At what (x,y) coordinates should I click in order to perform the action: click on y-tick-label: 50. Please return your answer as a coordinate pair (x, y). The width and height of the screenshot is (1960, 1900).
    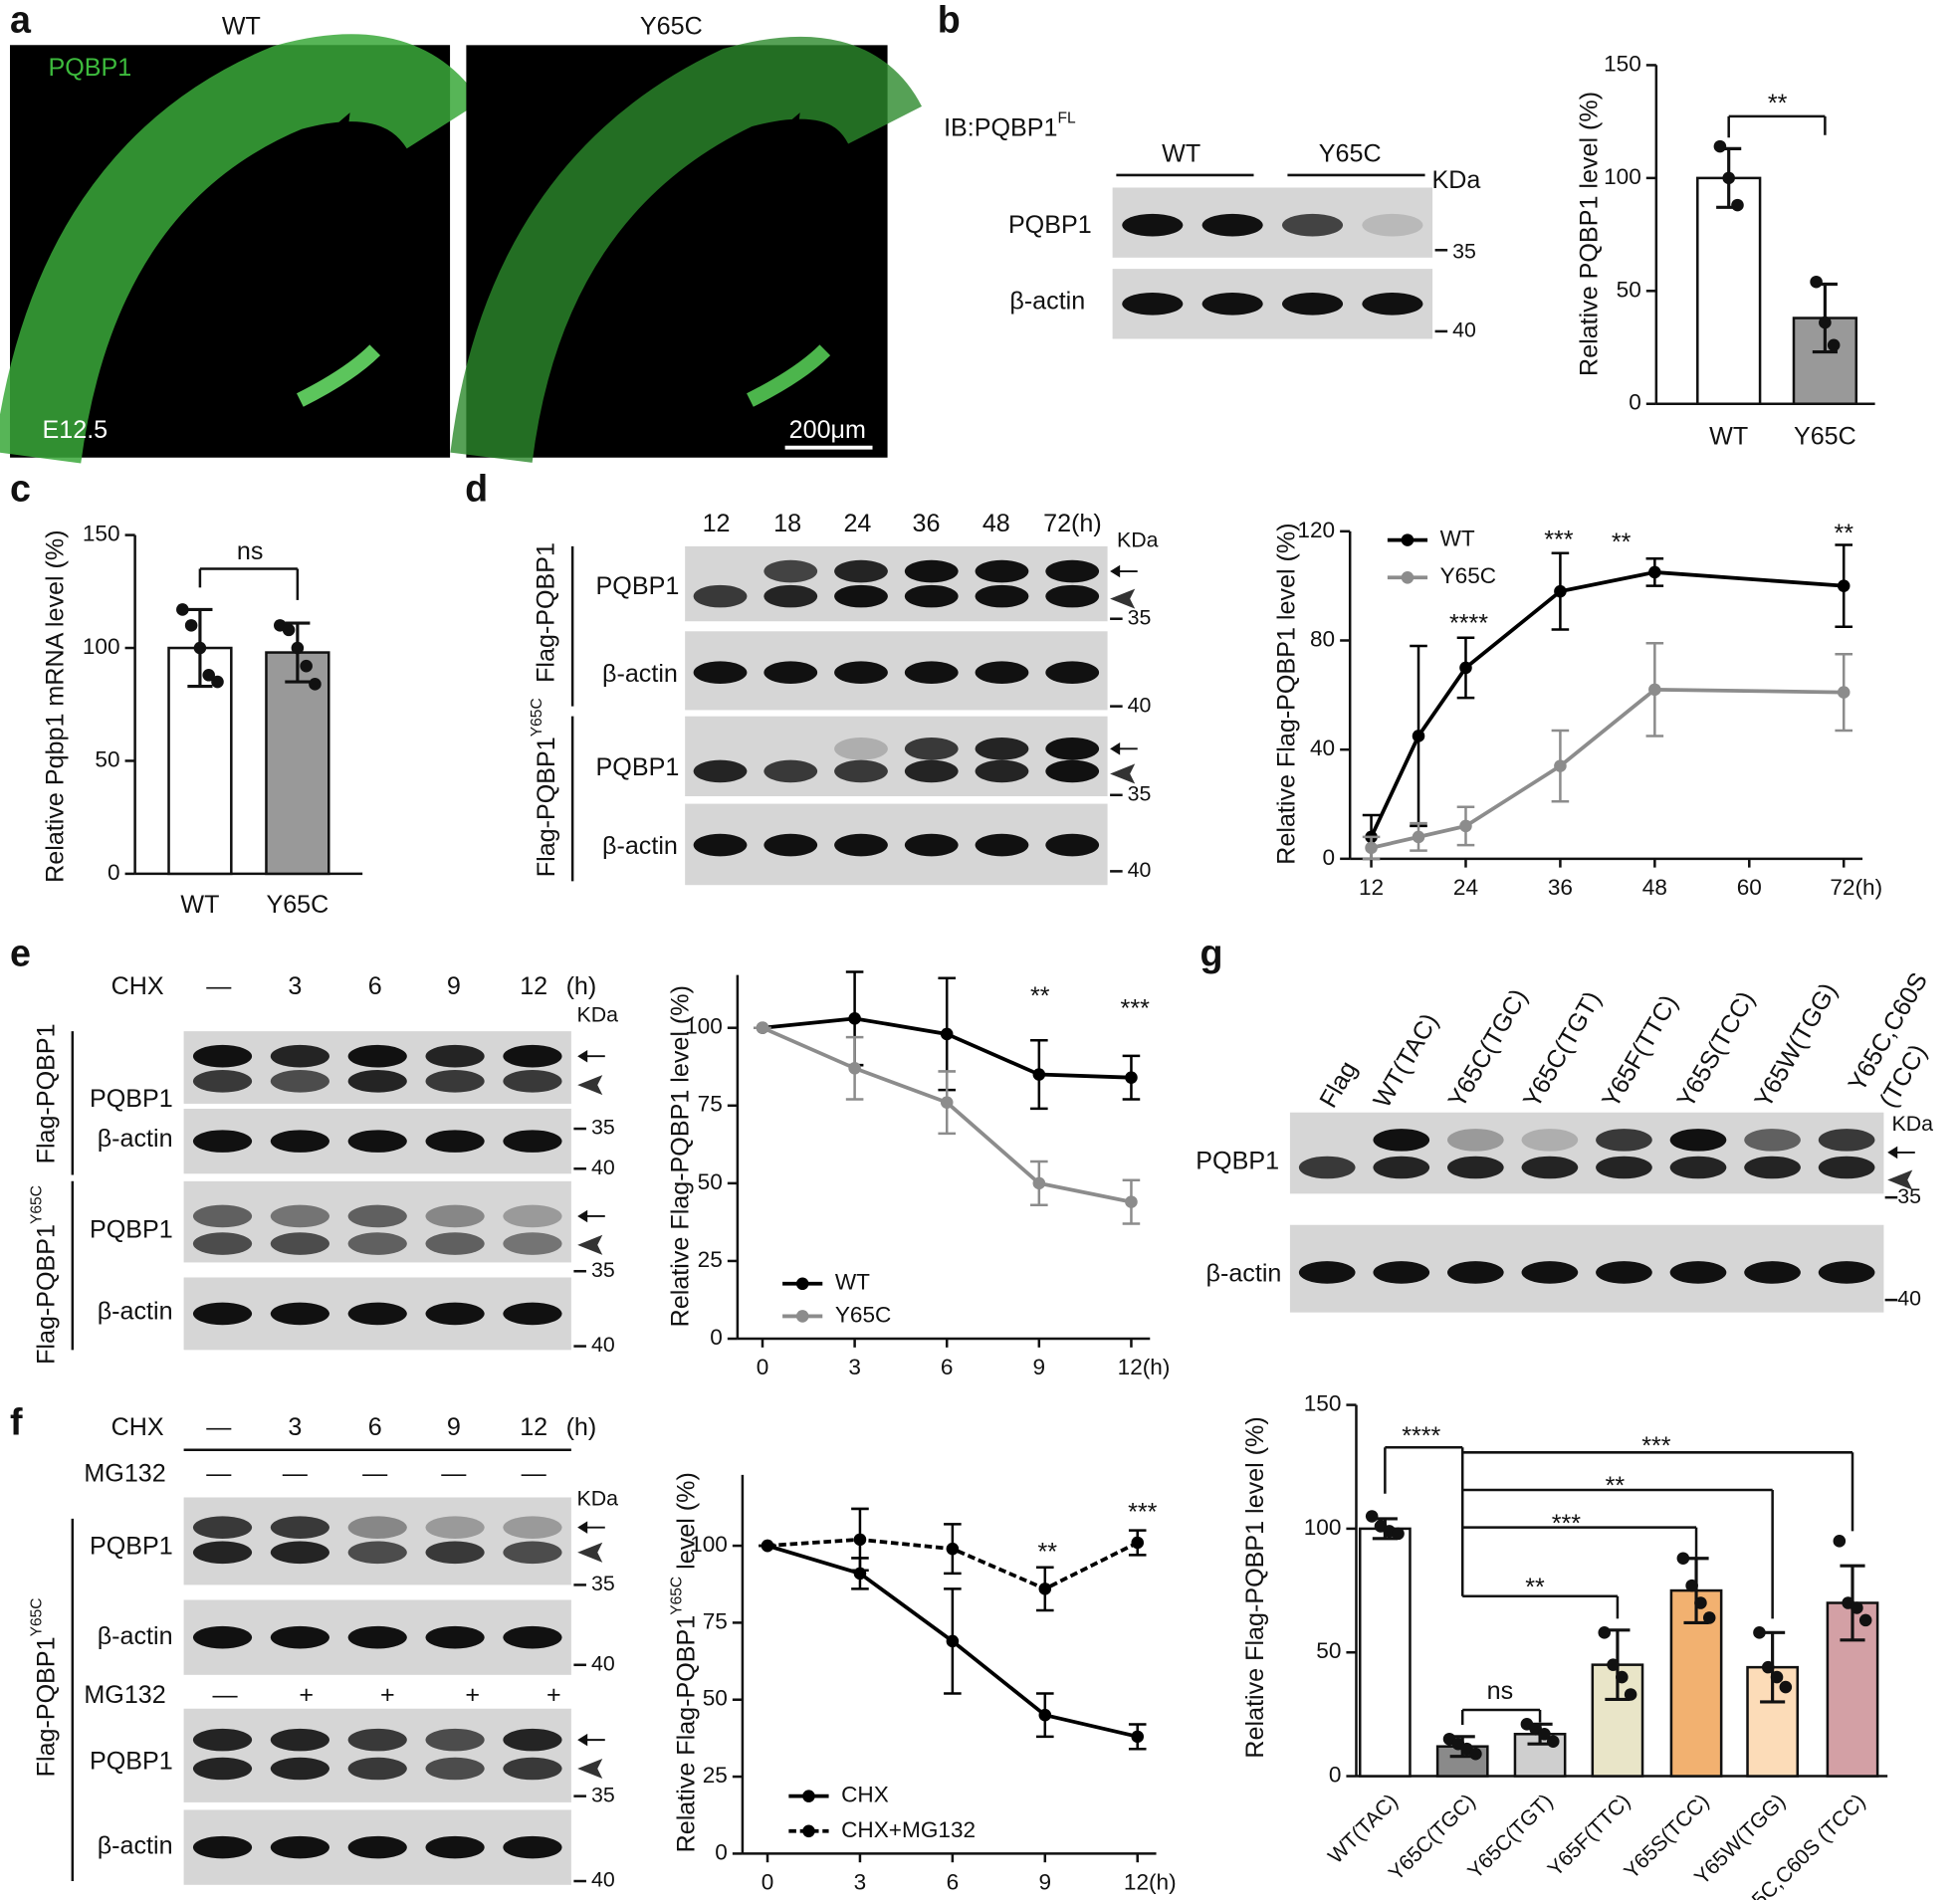
    Looking at the image, I should click on (1329, 1651).